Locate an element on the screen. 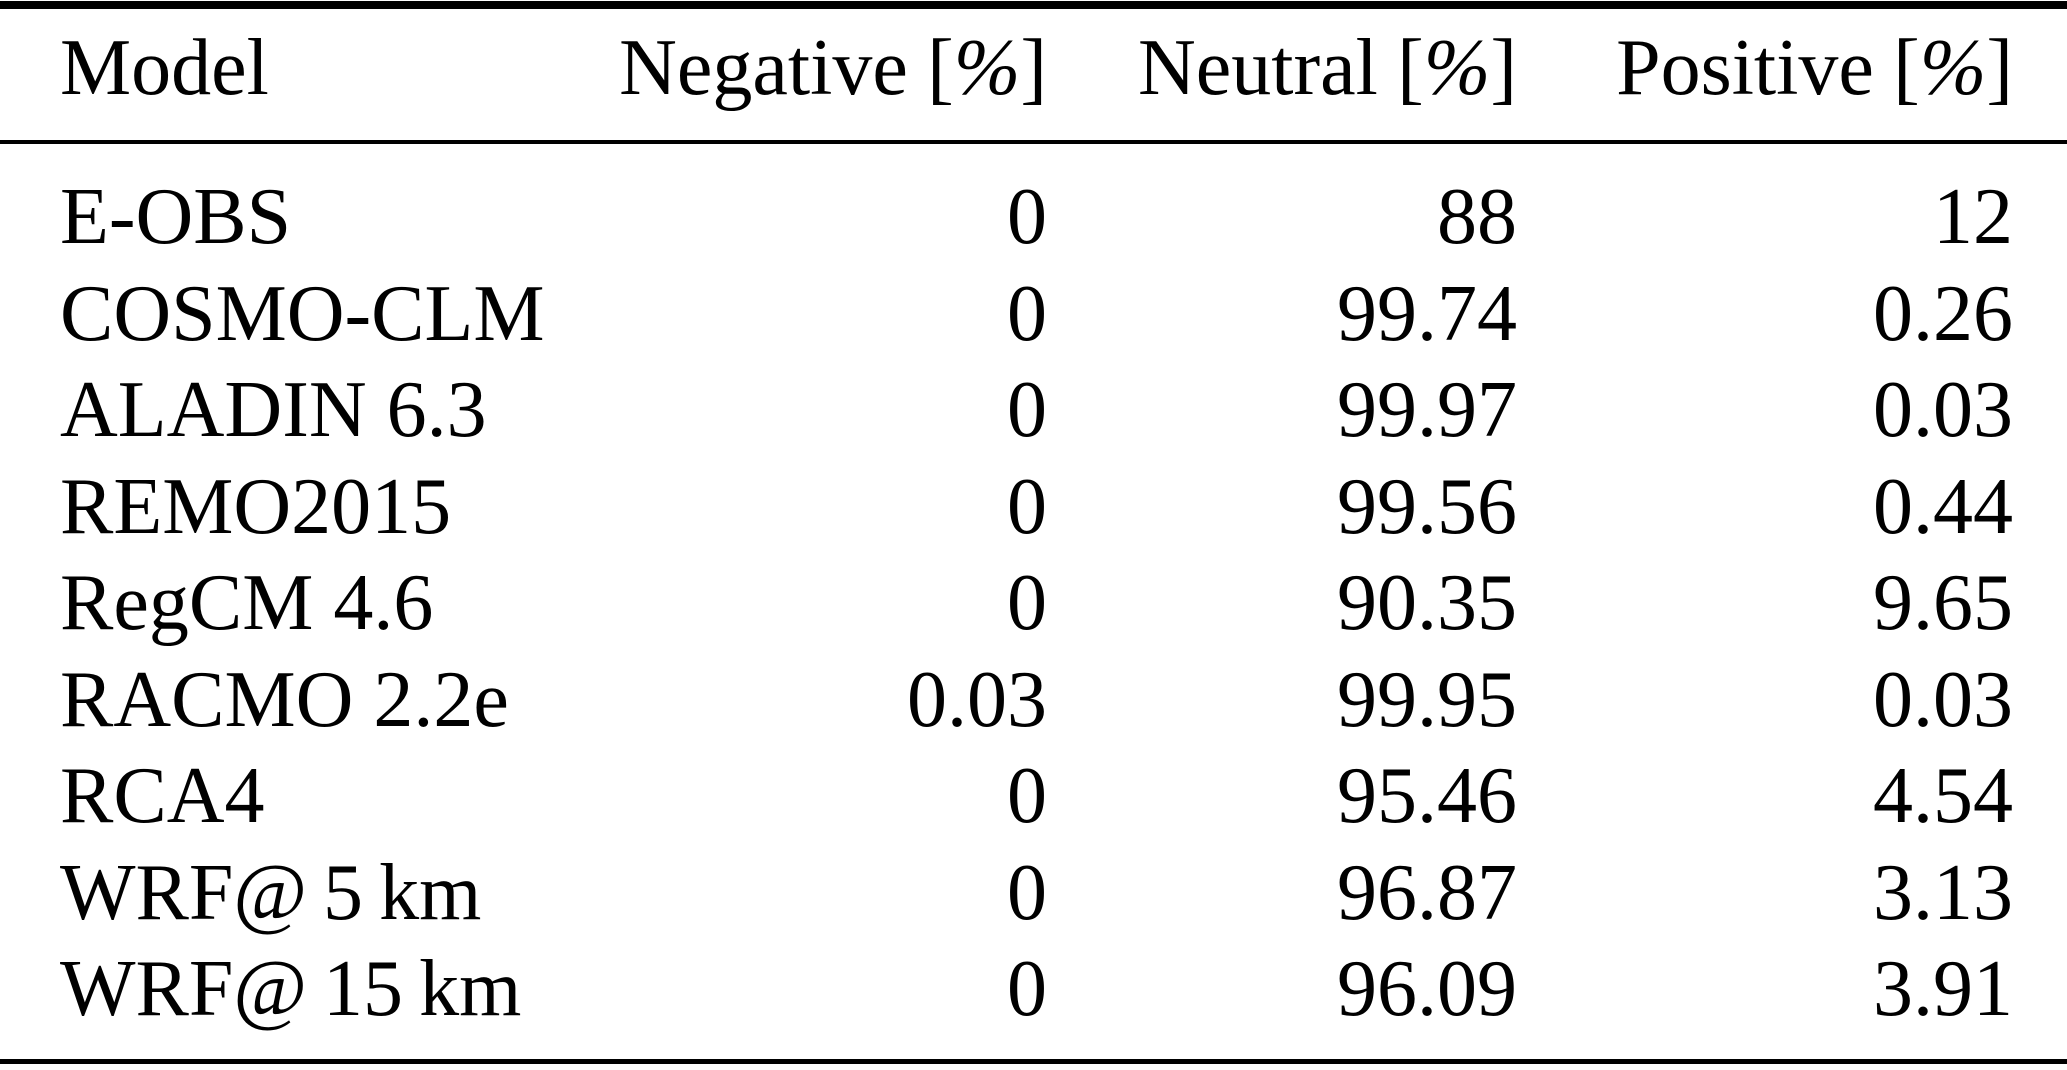  positive-cell: 4.54 is located at coordinates (1943, 796).